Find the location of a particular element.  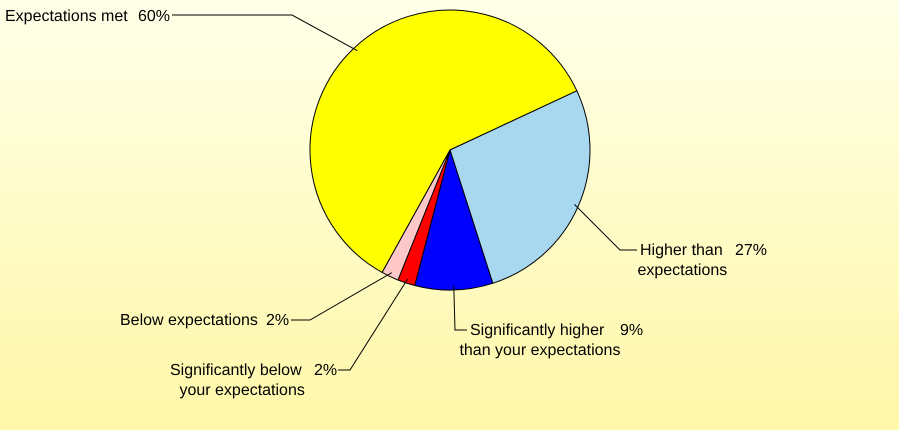

data-label: 60% is located at coordinates (154, 16).